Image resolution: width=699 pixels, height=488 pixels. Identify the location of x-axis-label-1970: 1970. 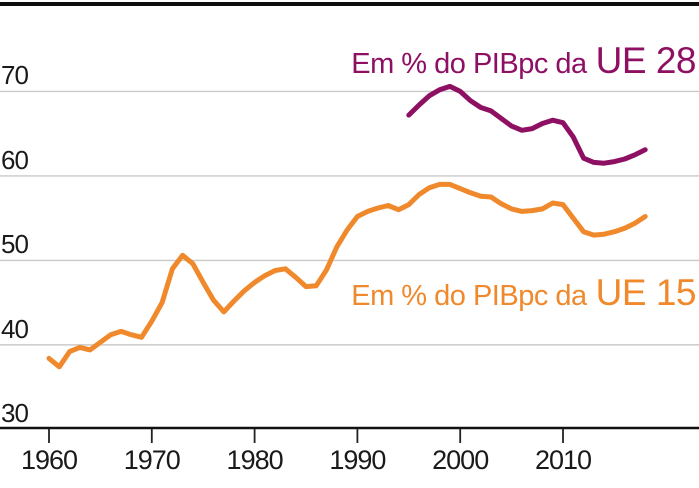
(152, 460).